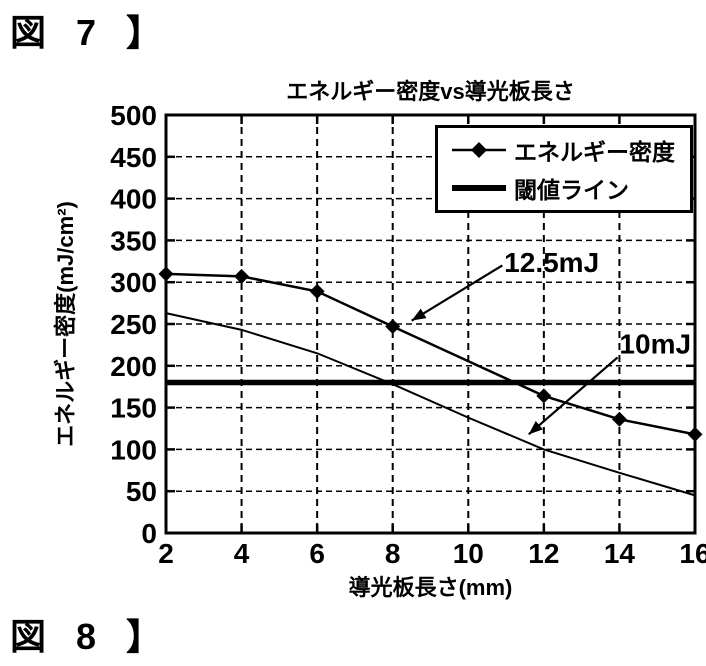 Image resolution: width=706 pixels, height=666 pixels. I want to click on chart-title: エネルギー密度vs導光板長さ, so click(430, 91).